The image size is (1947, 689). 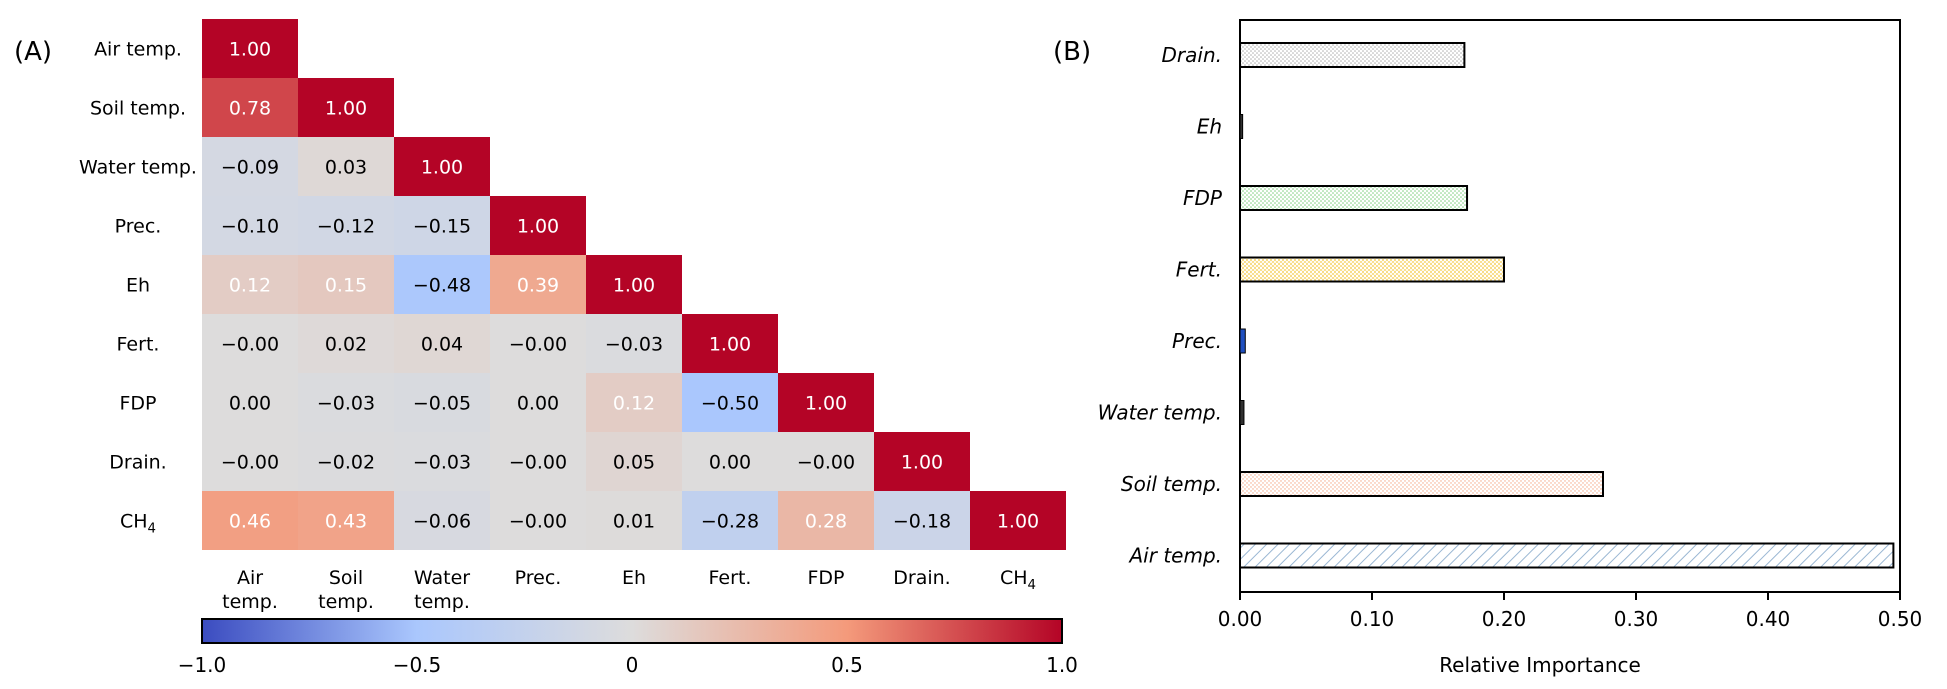 What do you see at coordinates (250, 578) in the screenshot?
I see `heatmap-column-label: Air` at bounding box center [250, 578].